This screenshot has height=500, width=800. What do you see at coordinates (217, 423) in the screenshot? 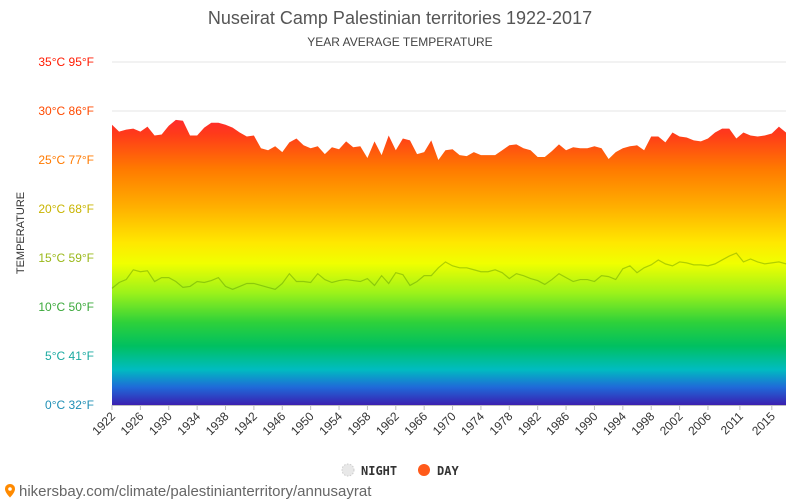
I see `x-tick-label: 1938` at bounding box center [217, 423].